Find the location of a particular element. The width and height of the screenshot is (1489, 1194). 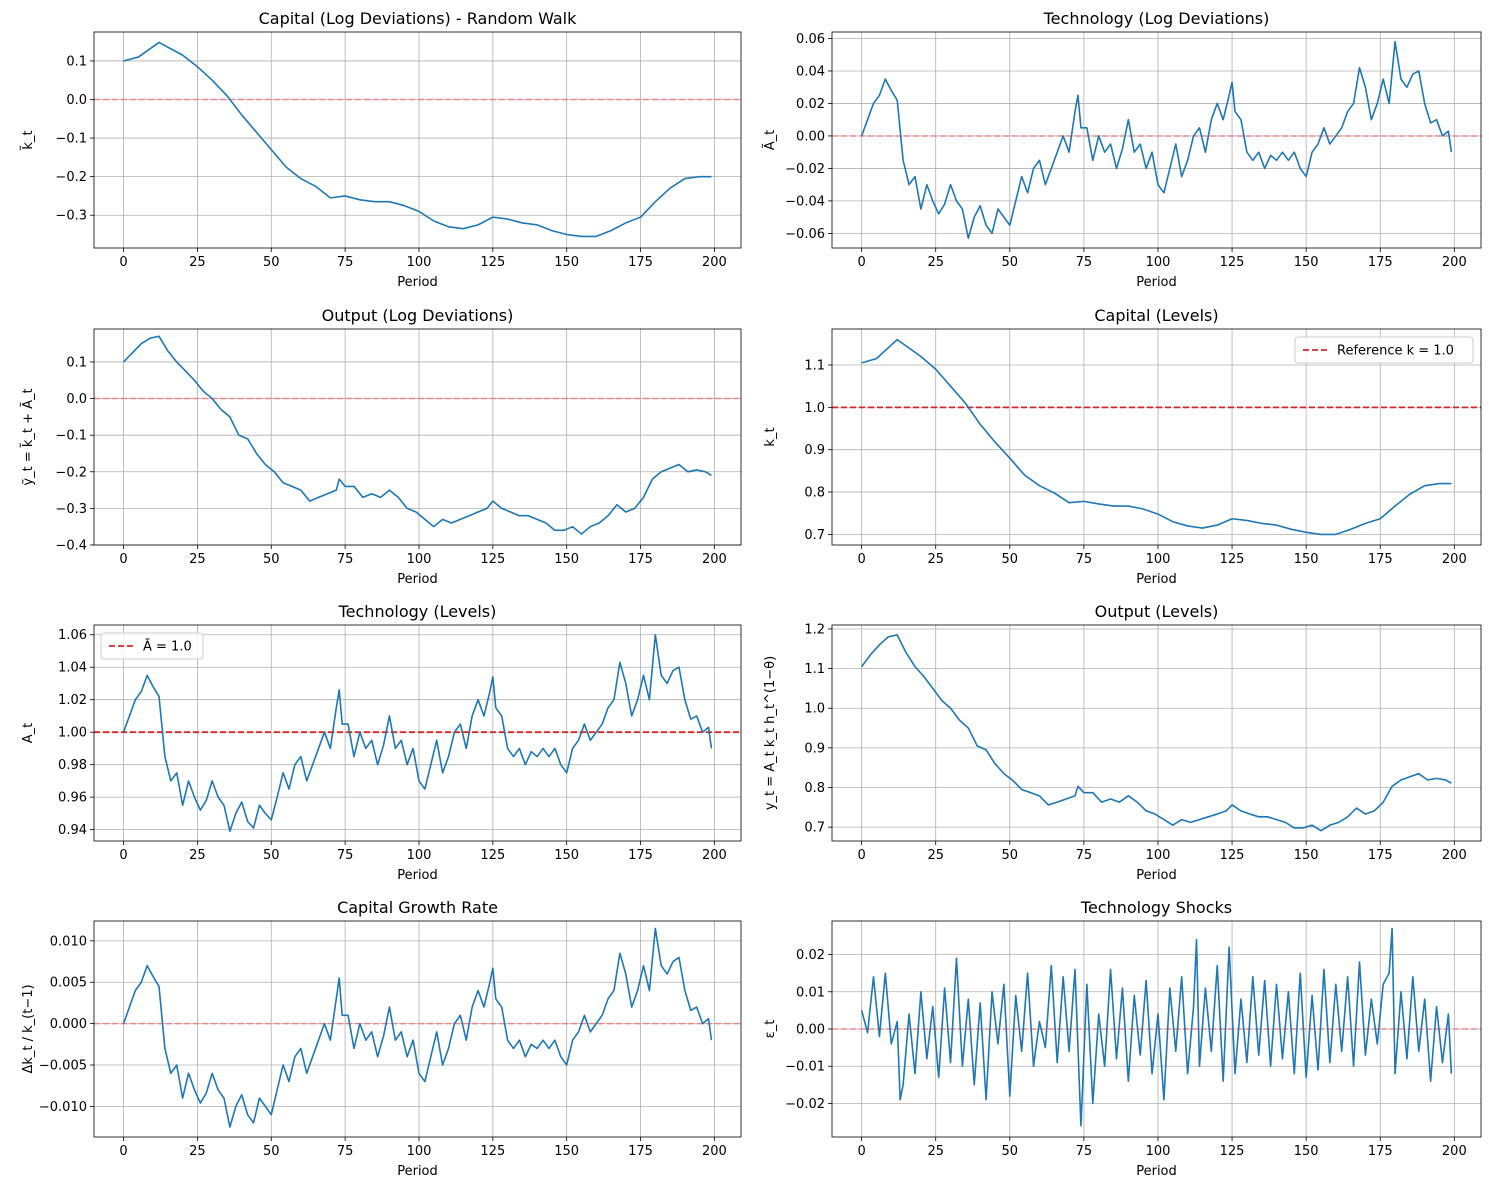

y-tick-label: 1.02 is located at coordinates (72, 700).